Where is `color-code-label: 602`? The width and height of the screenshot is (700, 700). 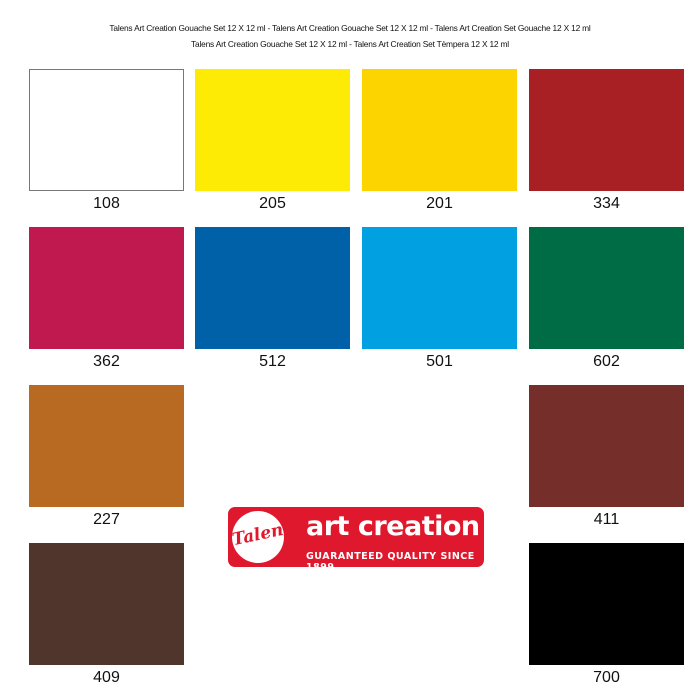
color-code-label: 602 is located at coordinates (606, 361).